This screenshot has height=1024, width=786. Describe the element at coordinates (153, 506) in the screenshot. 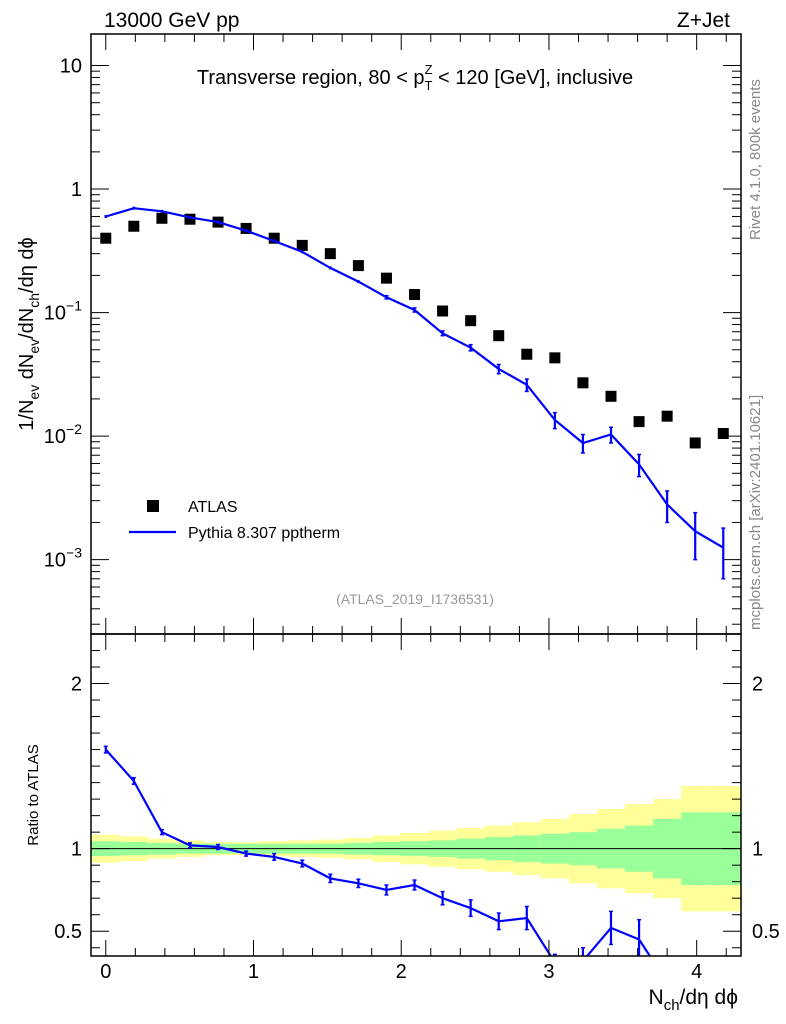

I see `legend-atlas-marker` at that location.